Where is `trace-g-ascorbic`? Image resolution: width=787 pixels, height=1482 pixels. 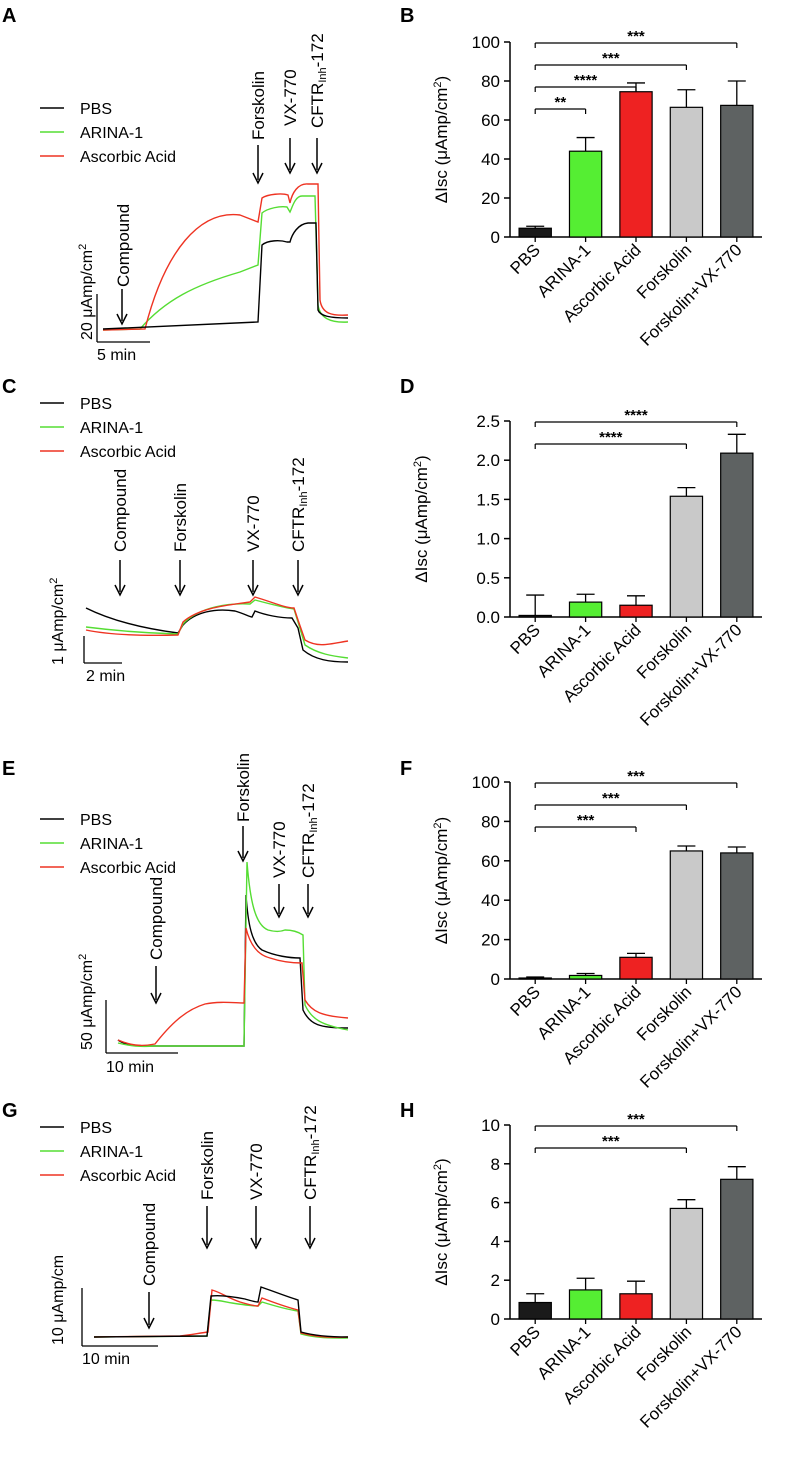
trace-g-ascorbic is located at coordinates (221, 1314).